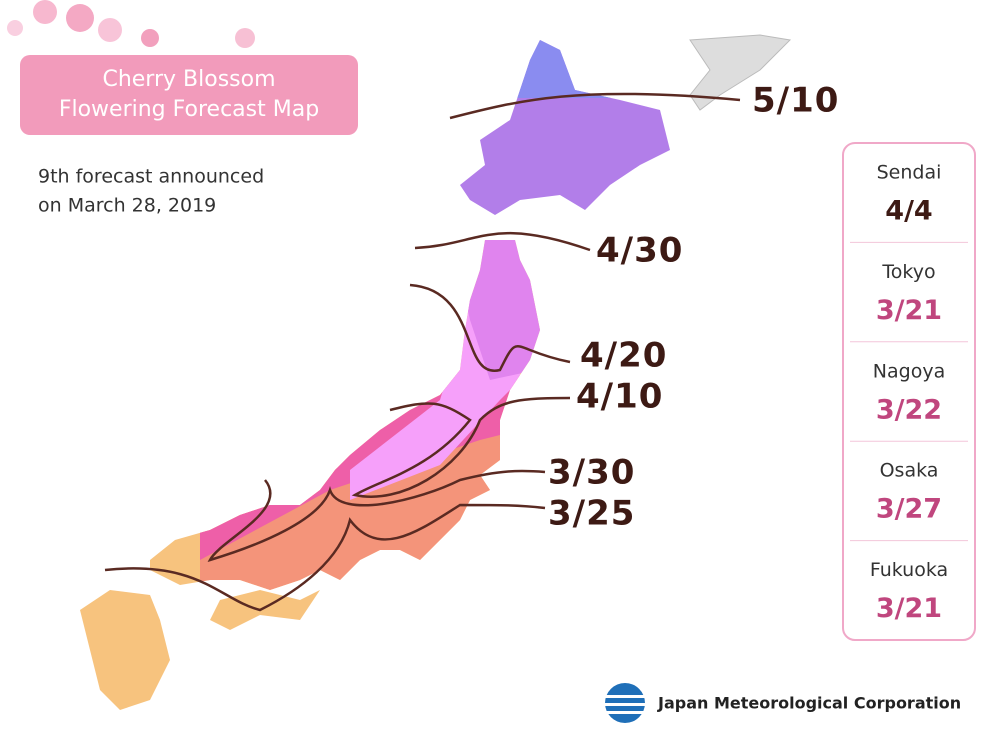 This screenshot has width=1000, height=754. I want to click on city-name: Osaka, so click(909, 471).